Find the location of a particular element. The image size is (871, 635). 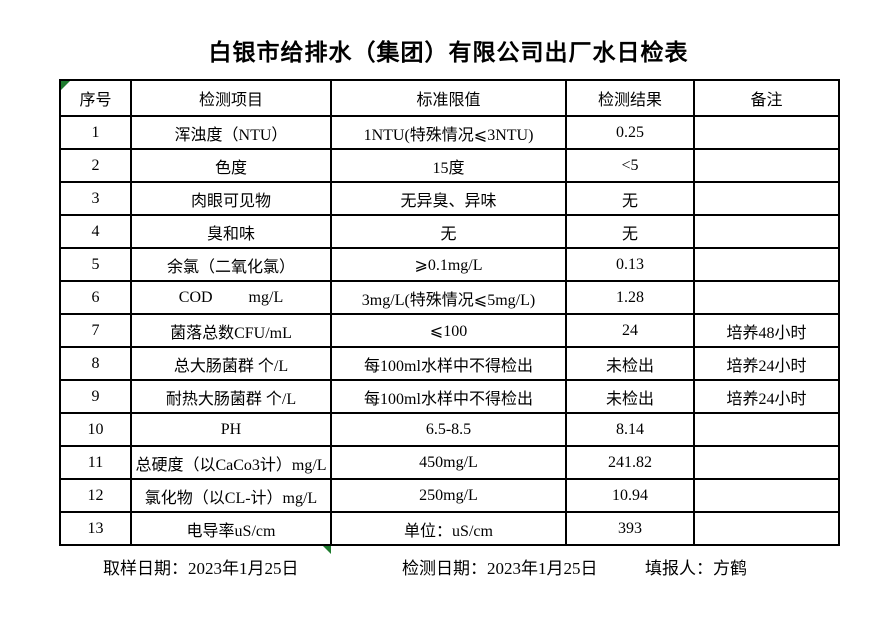

cell-standard-limit: 15度 is located at coordinates (448, 165).